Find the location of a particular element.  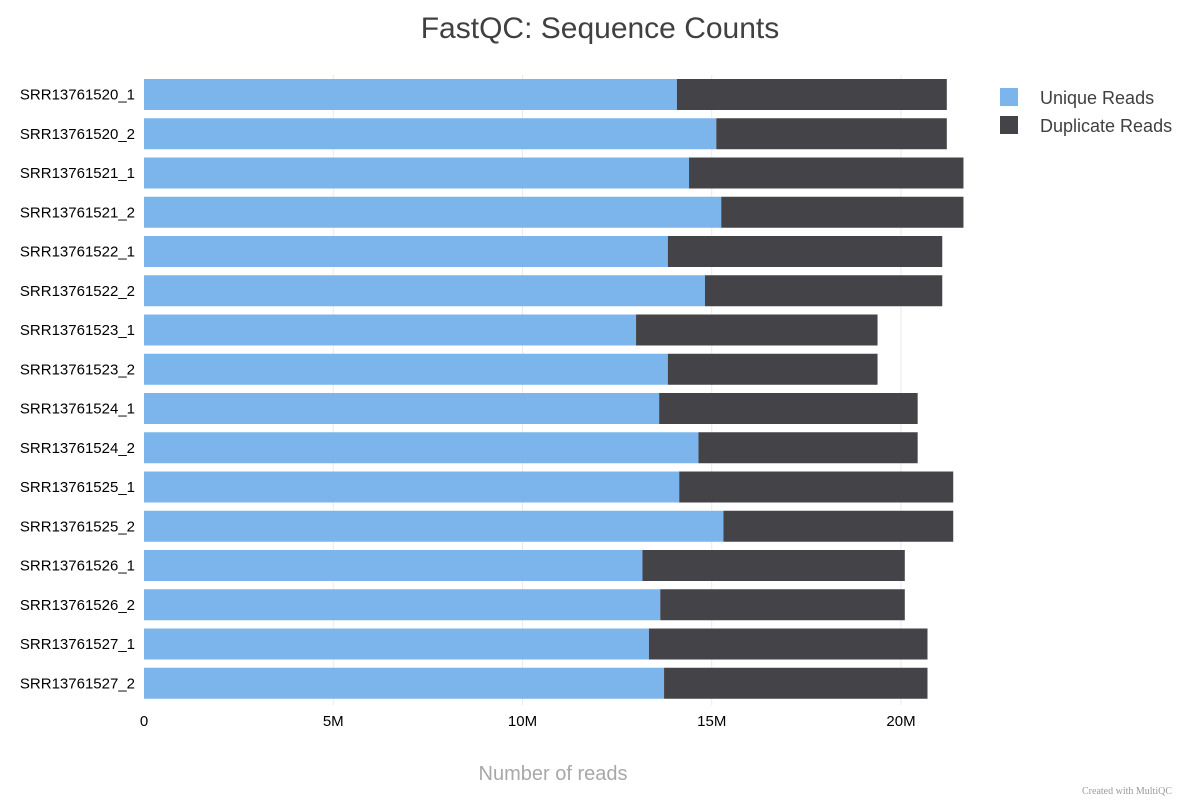

legend-item-label: Unique Reads is located at coordinates (1097, 98).